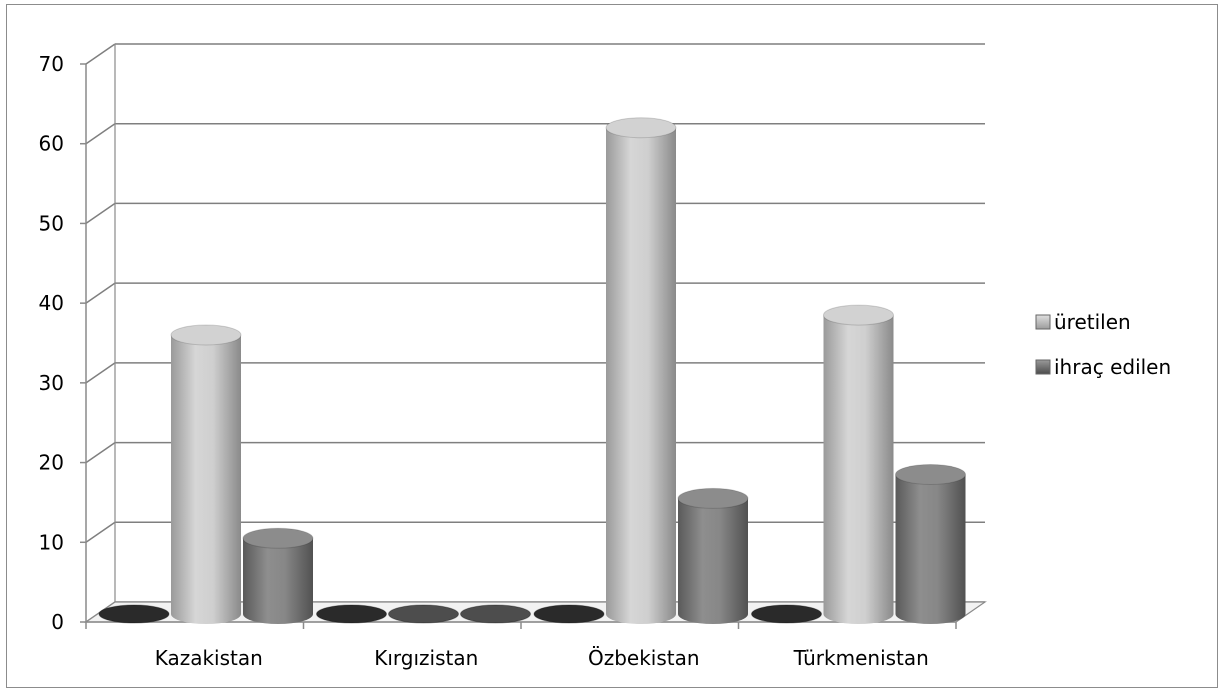  What do you see at coordinates (426, 658) in the screenshot?
I see `x-category-label: Kırgızistan` at bounding box center [426, 658].